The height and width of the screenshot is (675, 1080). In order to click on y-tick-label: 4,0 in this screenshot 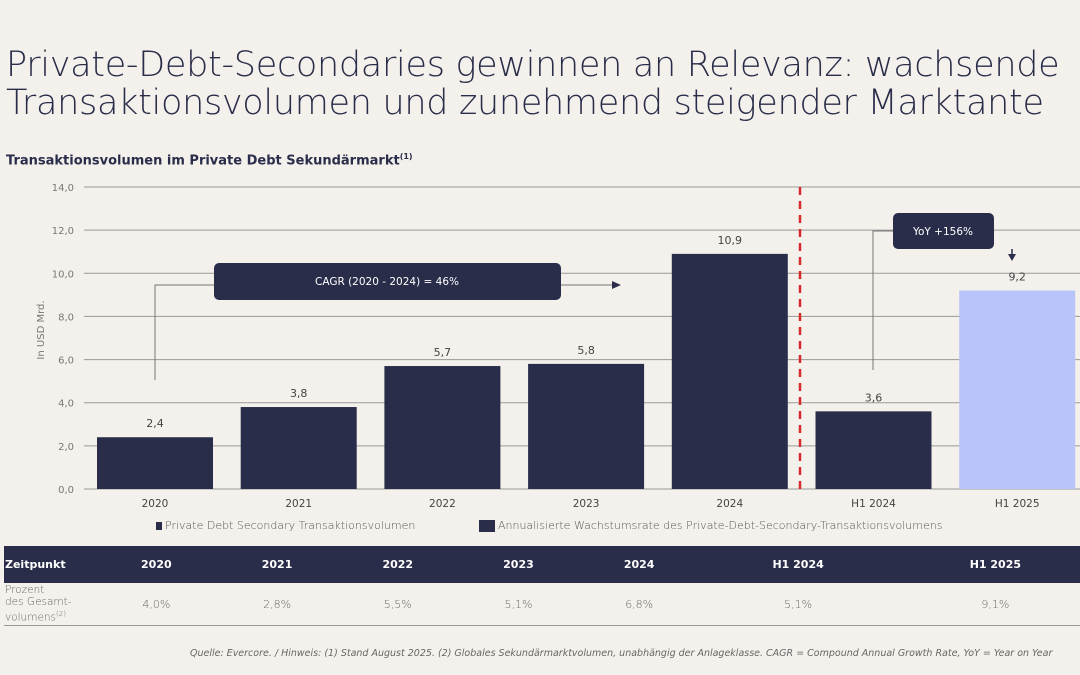, I will do `click(66, 404)`.